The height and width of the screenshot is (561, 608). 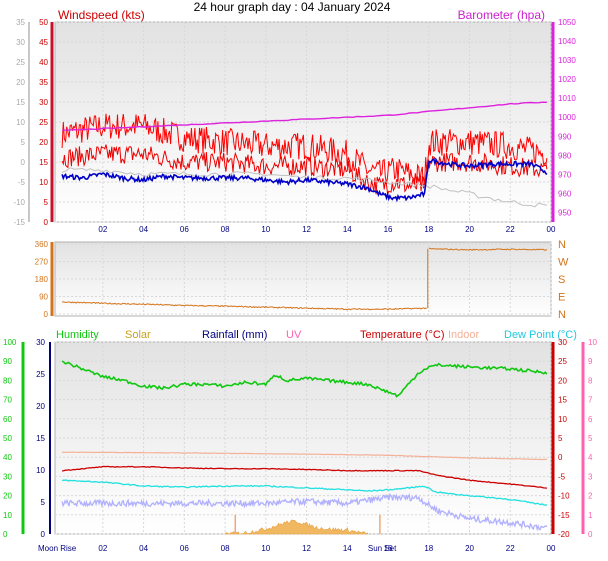 What do you see at coordinates (590, 400) in the screenshot?
I see `uv-tick: 7` at bounding box center [590, 400].